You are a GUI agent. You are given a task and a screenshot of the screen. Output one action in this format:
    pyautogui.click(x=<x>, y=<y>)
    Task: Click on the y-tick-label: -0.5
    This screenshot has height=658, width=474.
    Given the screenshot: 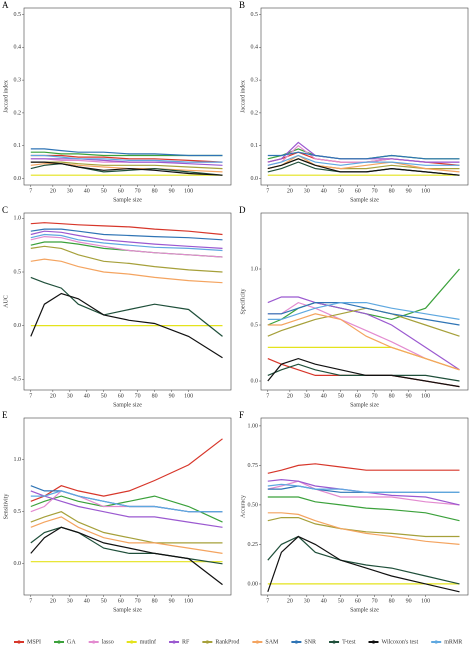 What is the action you would take?
    pyautogui.click(x=17, y=380)
    